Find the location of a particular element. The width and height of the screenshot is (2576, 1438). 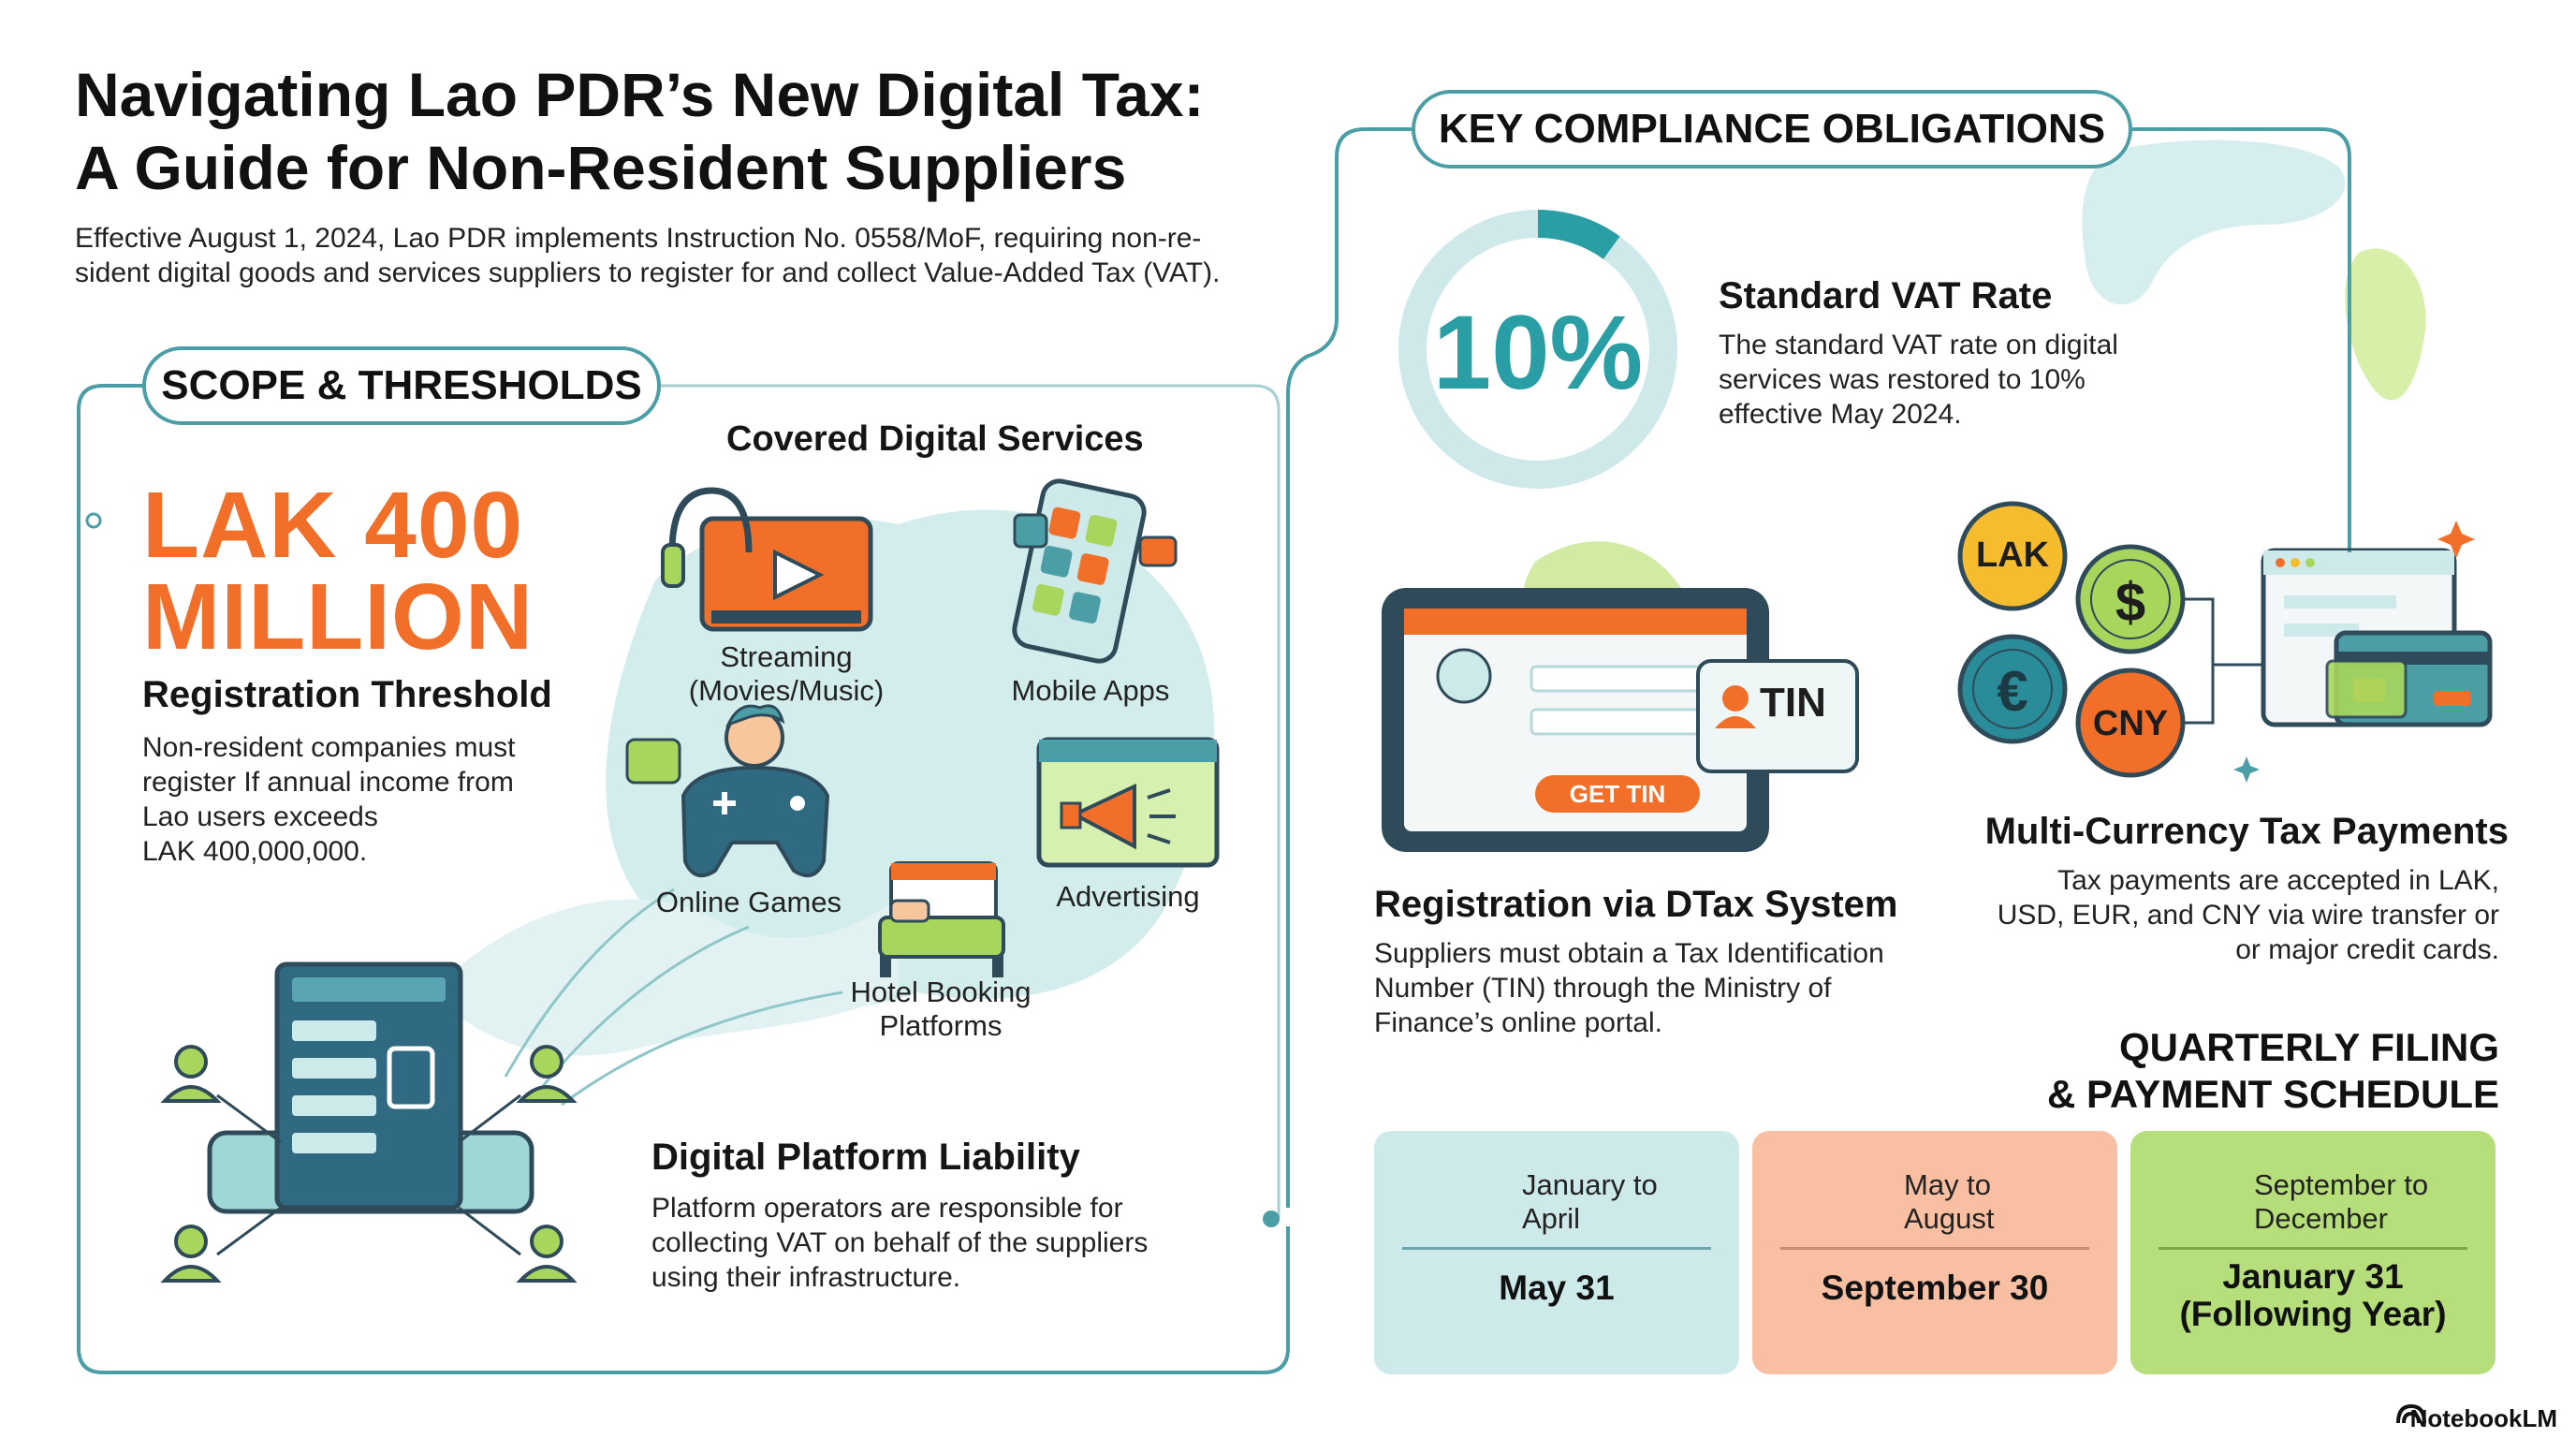

page-title-line-1: Navigating Lao PDR’s New Digital Tax: is located at coordinates (640, 94).